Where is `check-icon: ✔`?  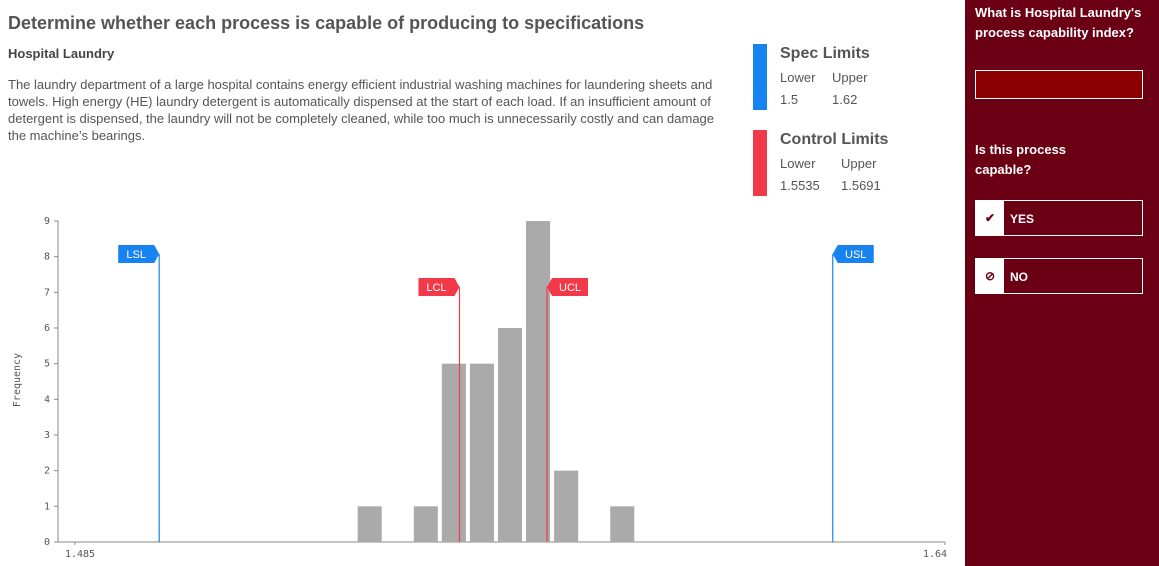 check-icon: ✔ is located at coordinates (990, 218).